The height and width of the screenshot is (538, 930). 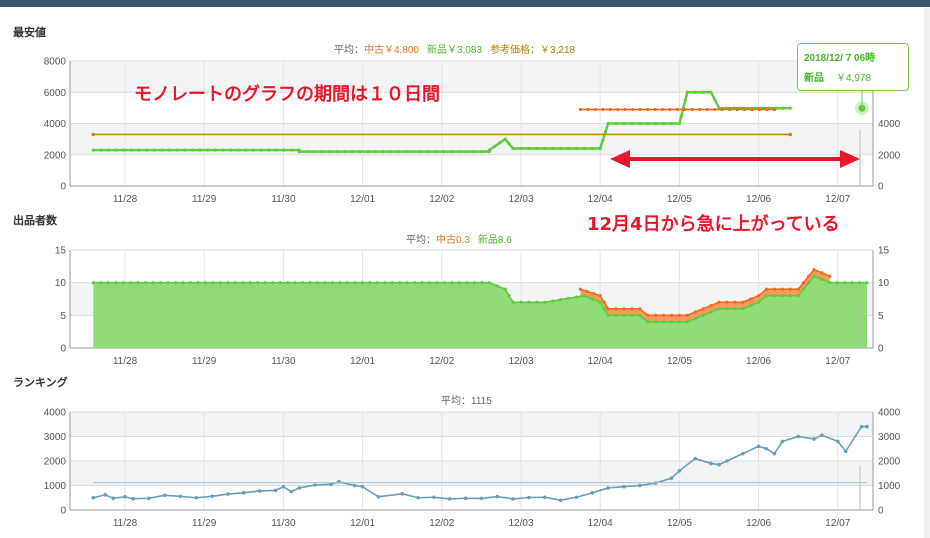 What do you see at coordinates (889, 437) in the screenshot?
I see `y-right-tick-label: 3000` at bounding box center [889, 437].